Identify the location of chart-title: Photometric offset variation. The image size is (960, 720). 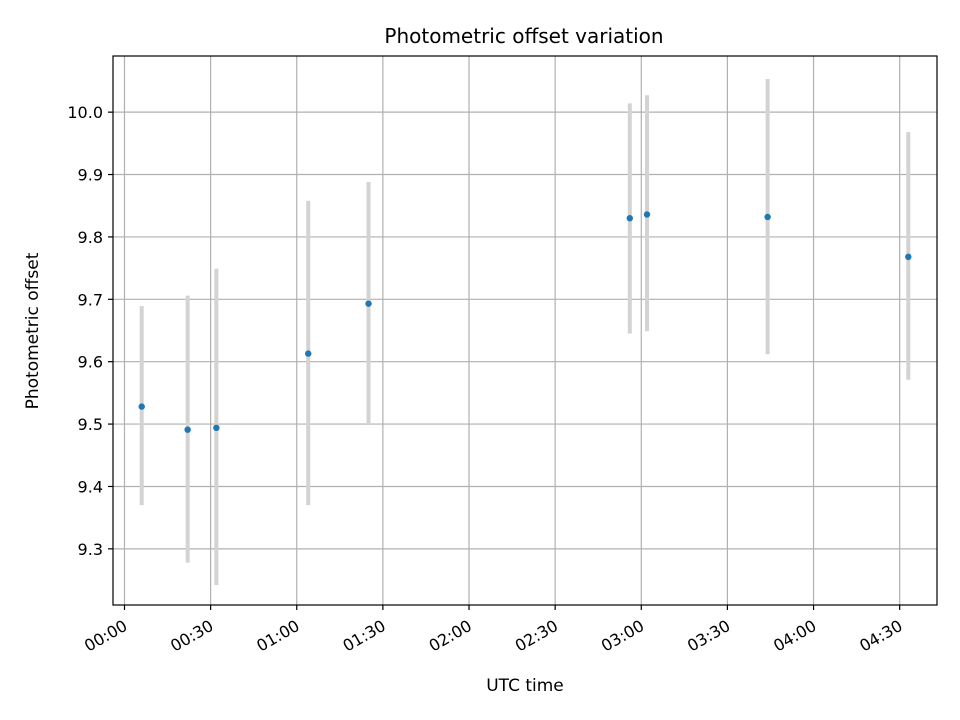
(523, 36).